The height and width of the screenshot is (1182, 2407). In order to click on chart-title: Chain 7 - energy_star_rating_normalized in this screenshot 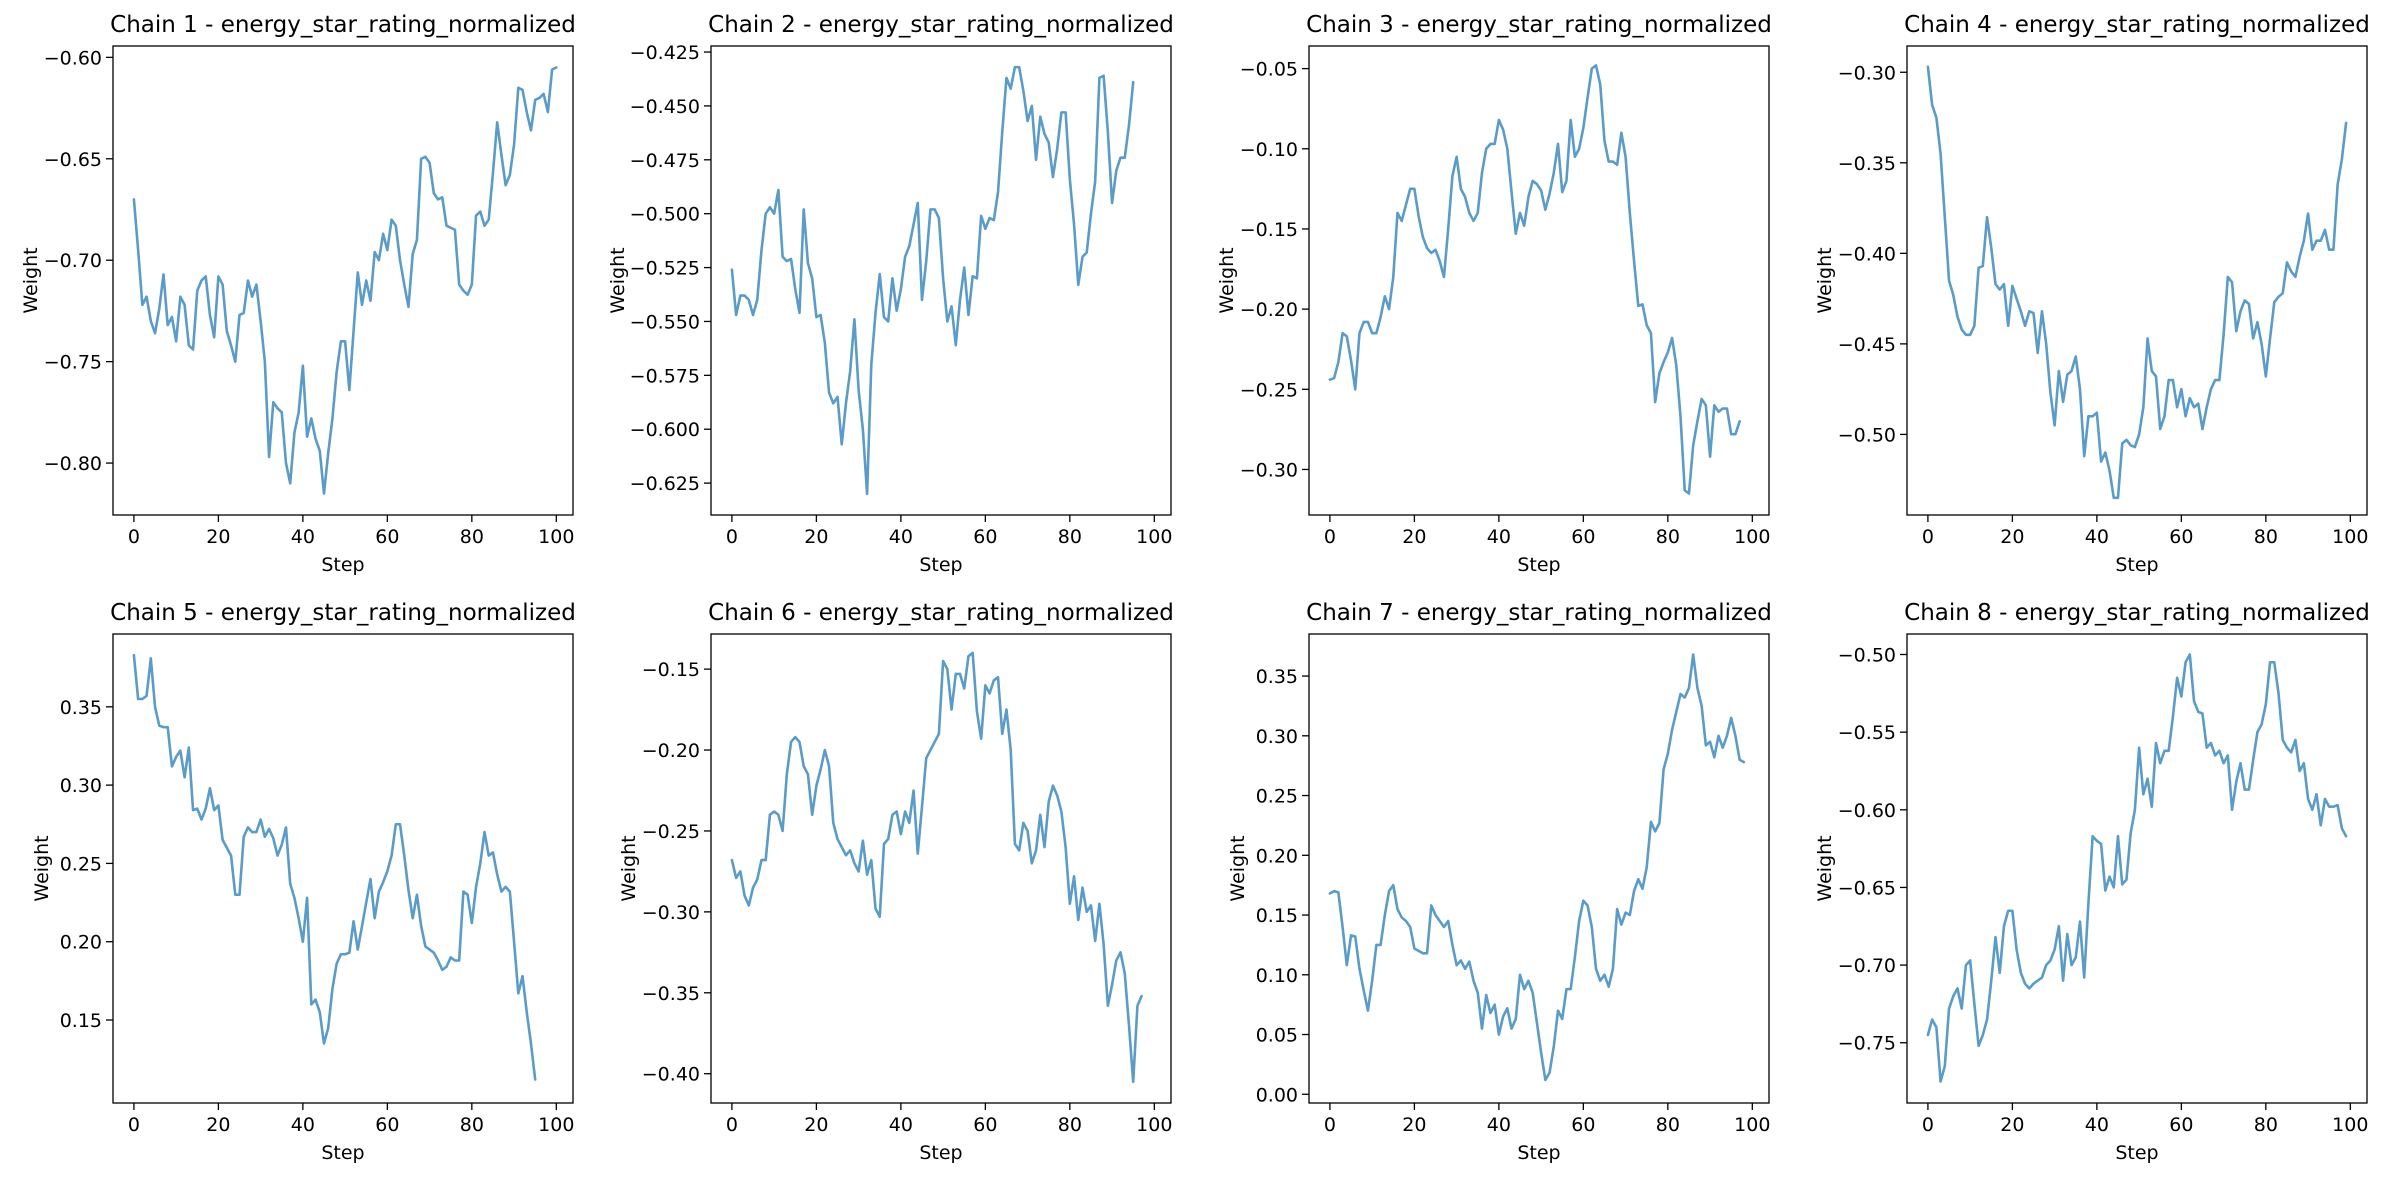, I will do `click(1539, 613)`.